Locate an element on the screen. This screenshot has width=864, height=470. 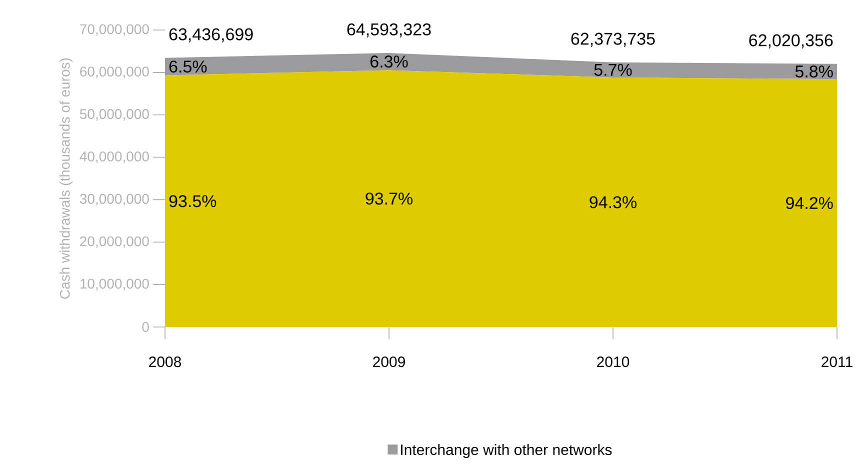
y-tick-label: 0 is located at coordinates (145, 327).